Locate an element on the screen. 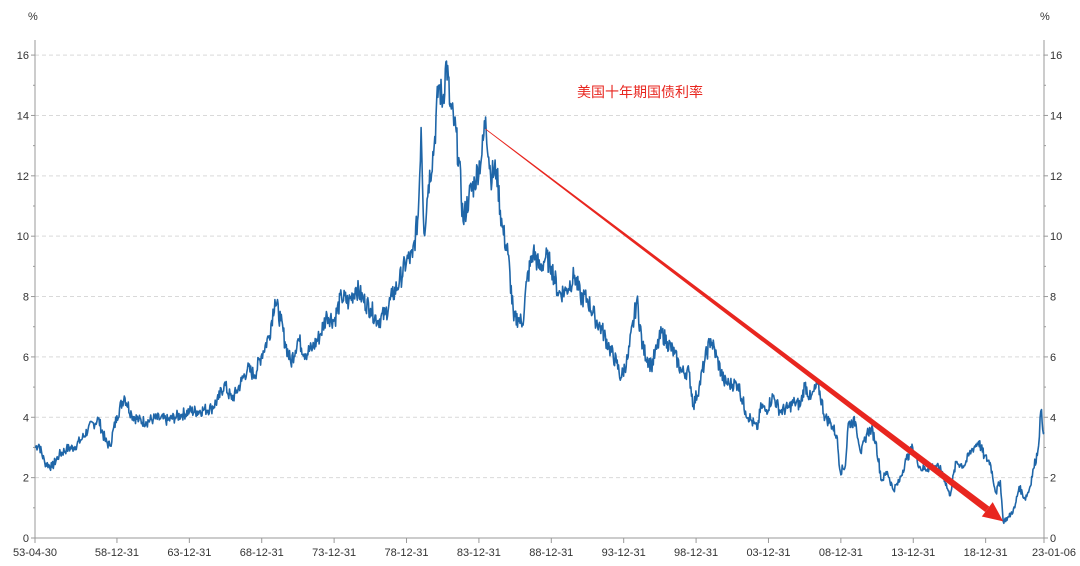 The height and width of the screenshot is (566, 1080). x-tick-label-14: 23-01-06 is located at coordinates (1054, 553).